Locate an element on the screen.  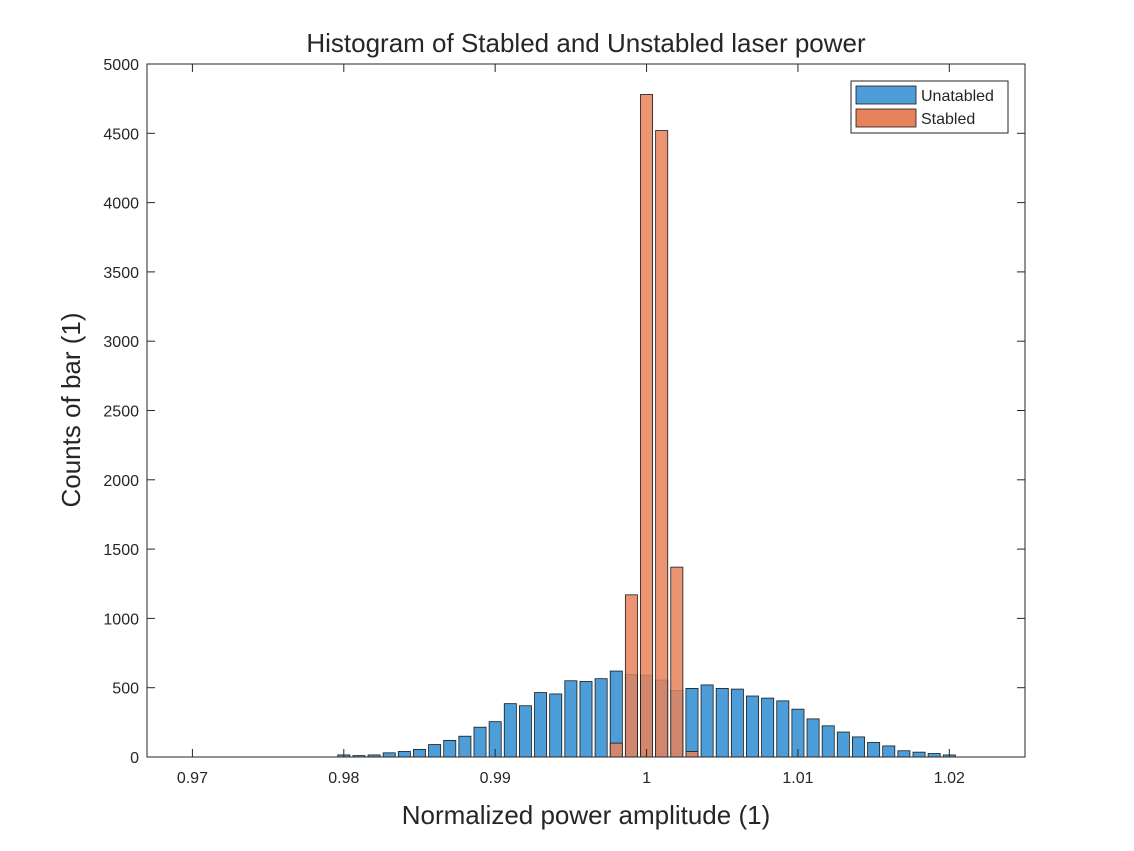
x-tick-label: 1.01 is located at coordinates (797, 778).